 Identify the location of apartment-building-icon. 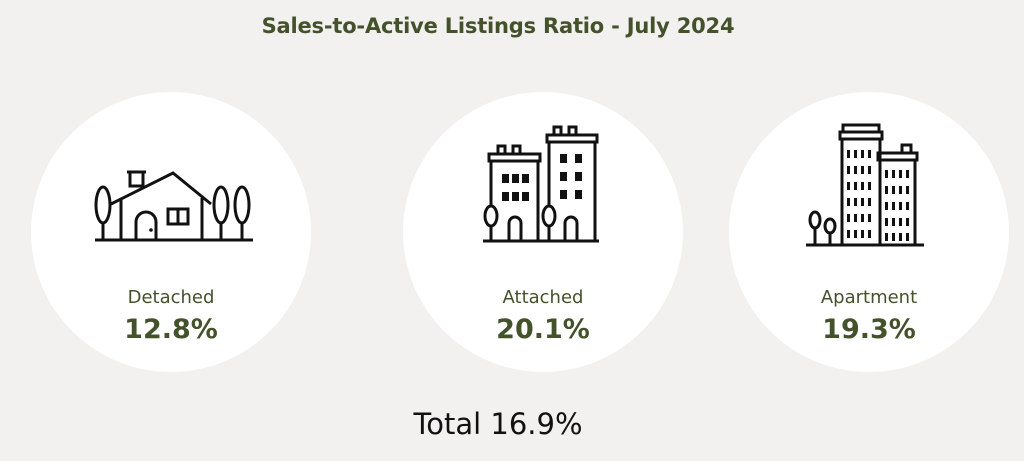
(865, 185).